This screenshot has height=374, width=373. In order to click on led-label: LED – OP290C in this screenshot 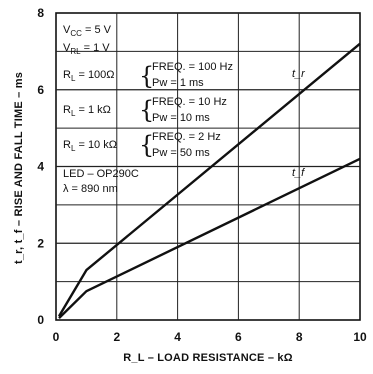, I will do `click(101, 174)`.